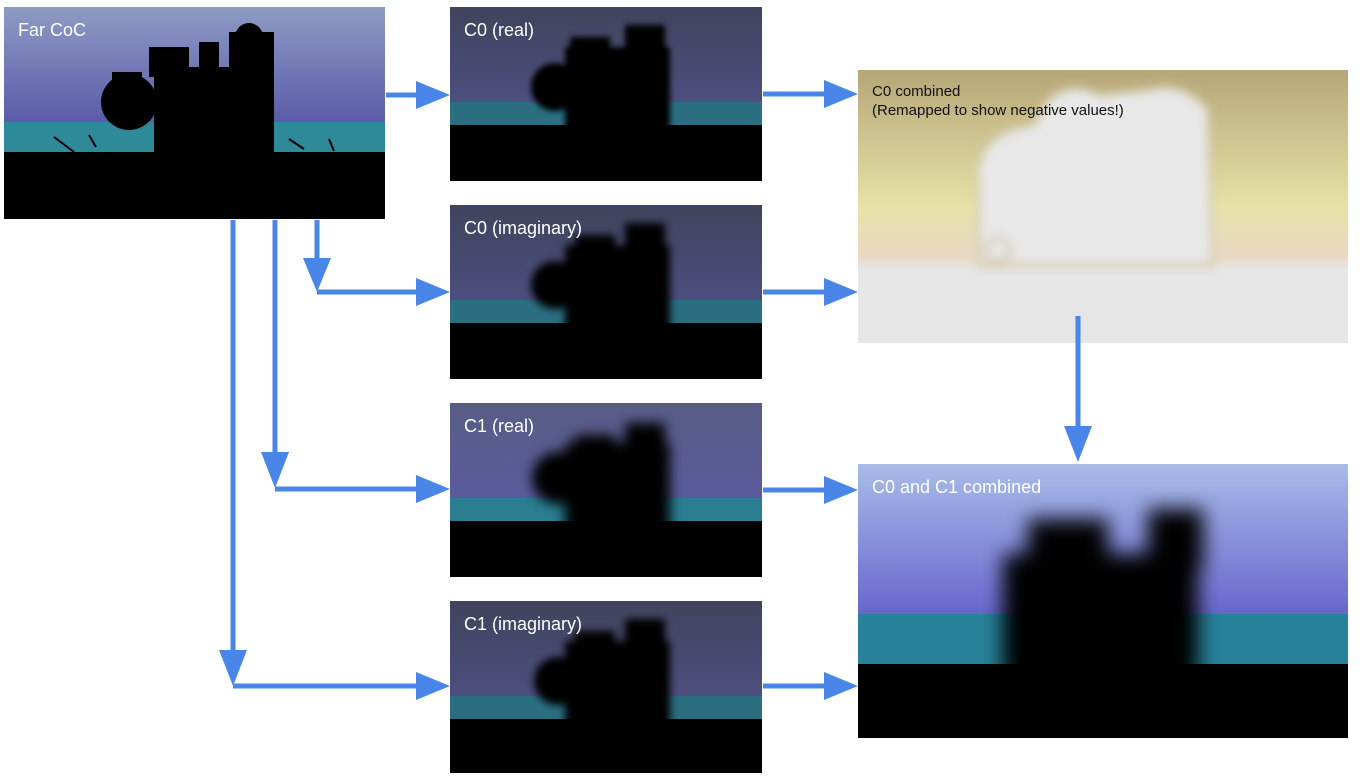 Image resolution: width=1360 pixels, height=784 pixels. Describe the element at coordinates (998, 110) in the screenshot. I see `c0-combined-note: (Remapped to show negative values!)` at that location.